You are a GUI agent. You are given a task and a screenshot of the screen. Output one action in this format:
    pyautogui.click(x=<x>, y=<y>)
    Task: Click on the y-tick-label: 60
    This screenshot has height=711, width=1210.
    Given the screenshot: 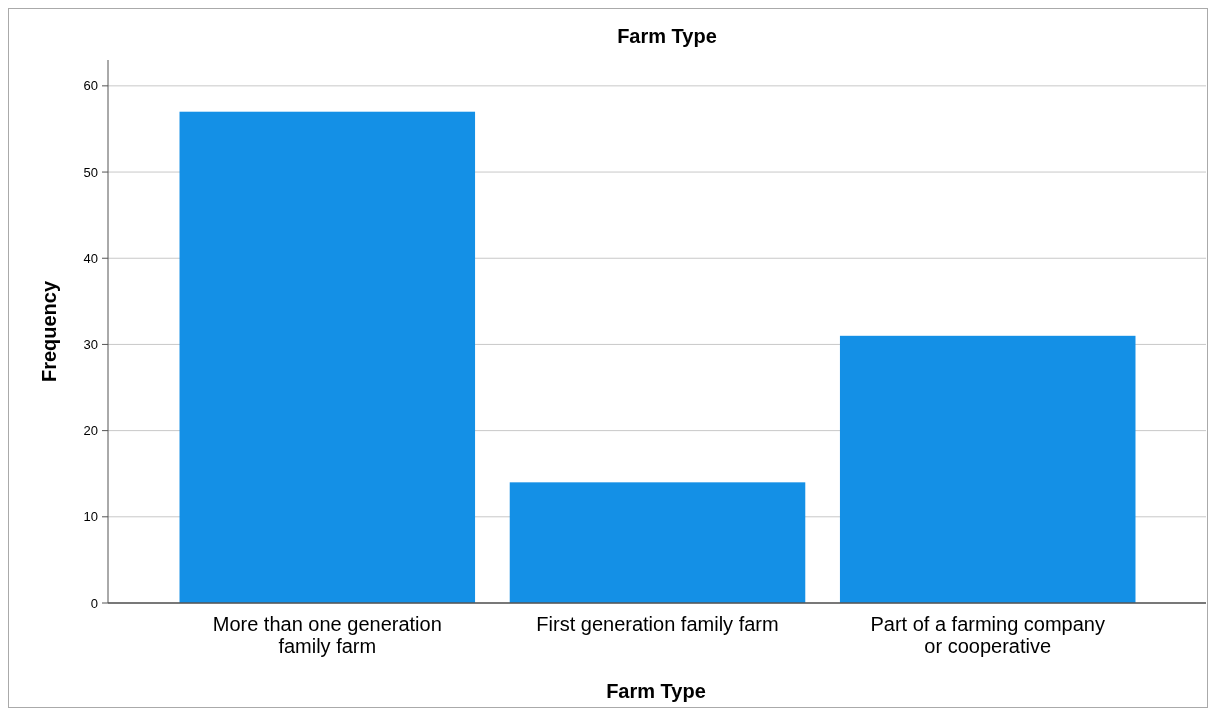 What is the action you would take?
    pyautogui.click(x=90, y=86)
    